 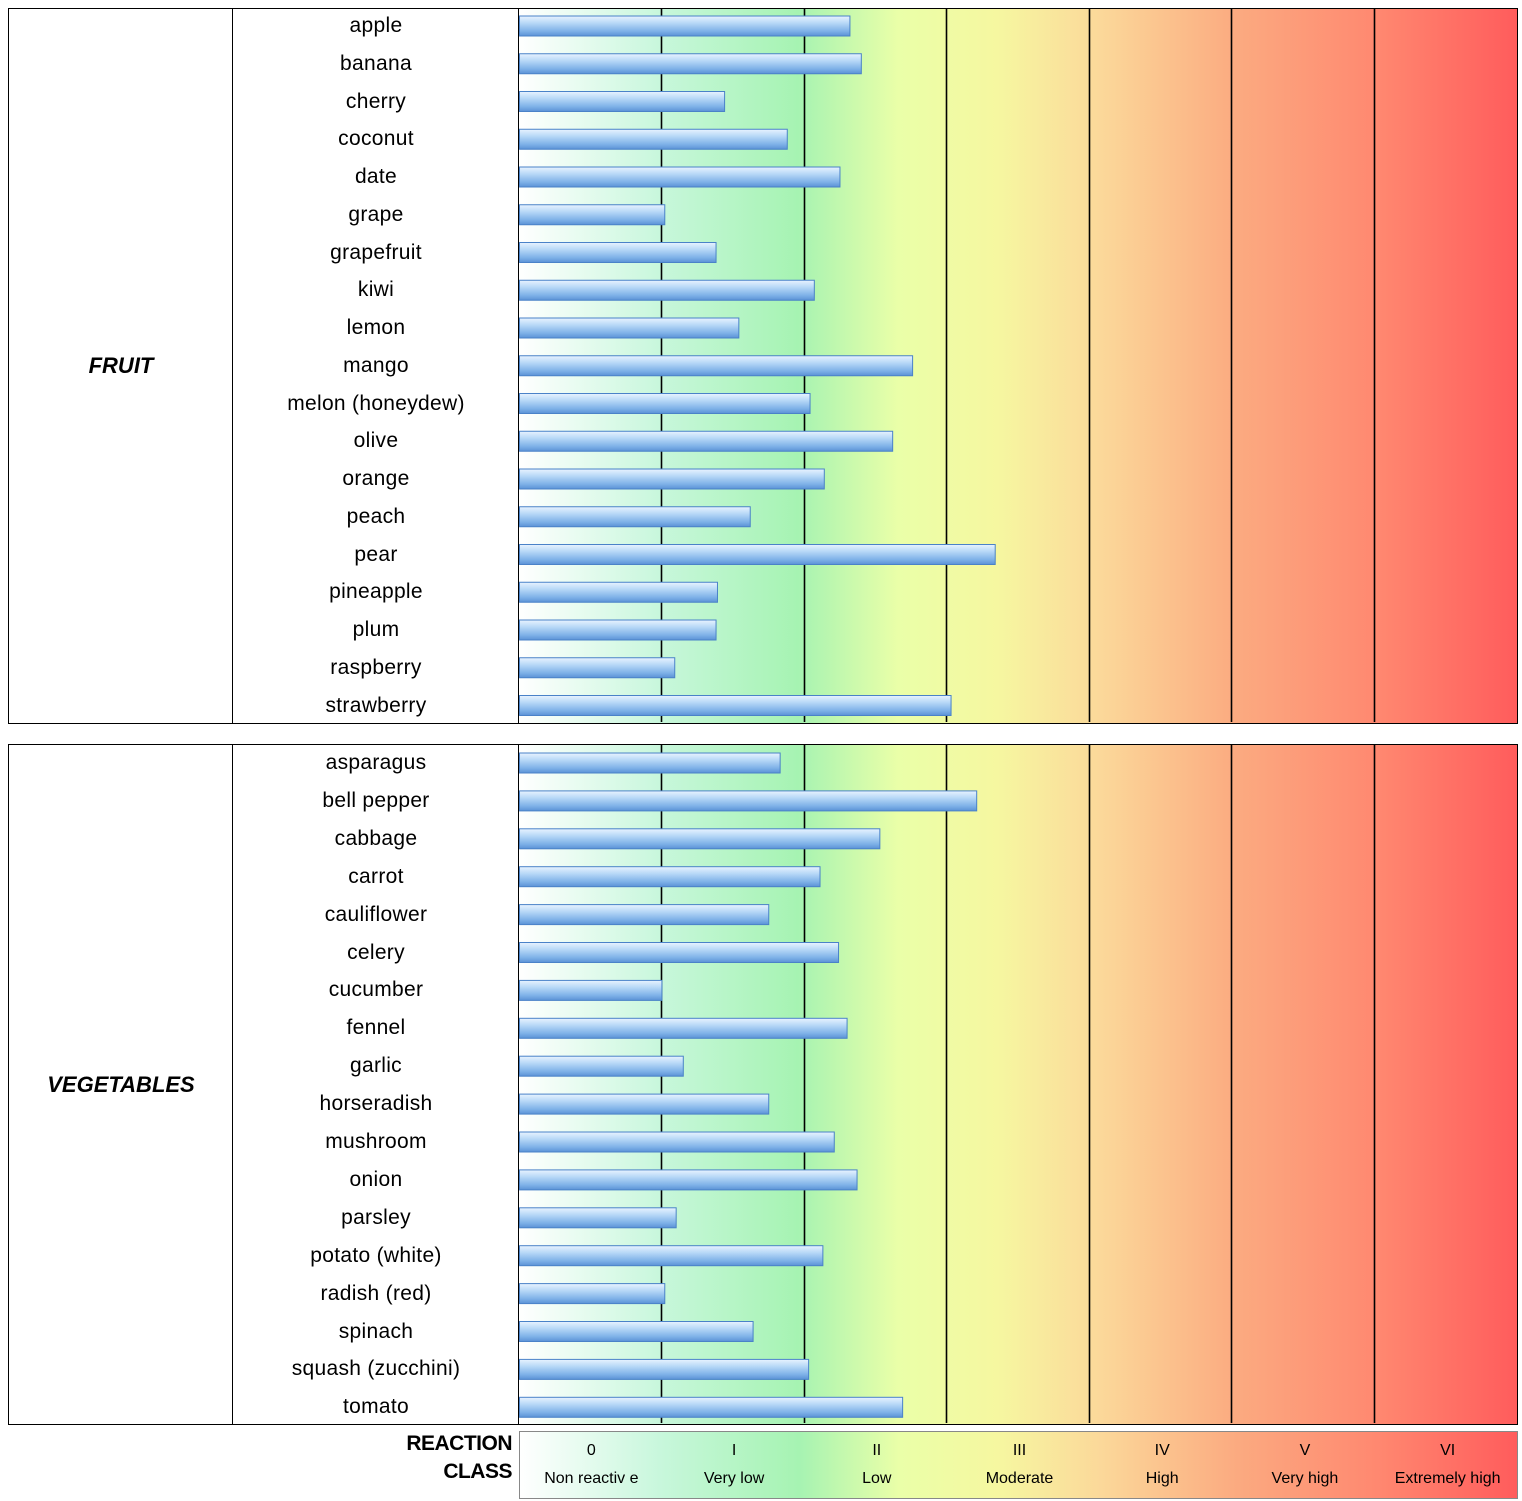 What do you see at coordinates (650, 763) in the screenshot?
I see `bar-asparagus` at bounding box center [650, 763].